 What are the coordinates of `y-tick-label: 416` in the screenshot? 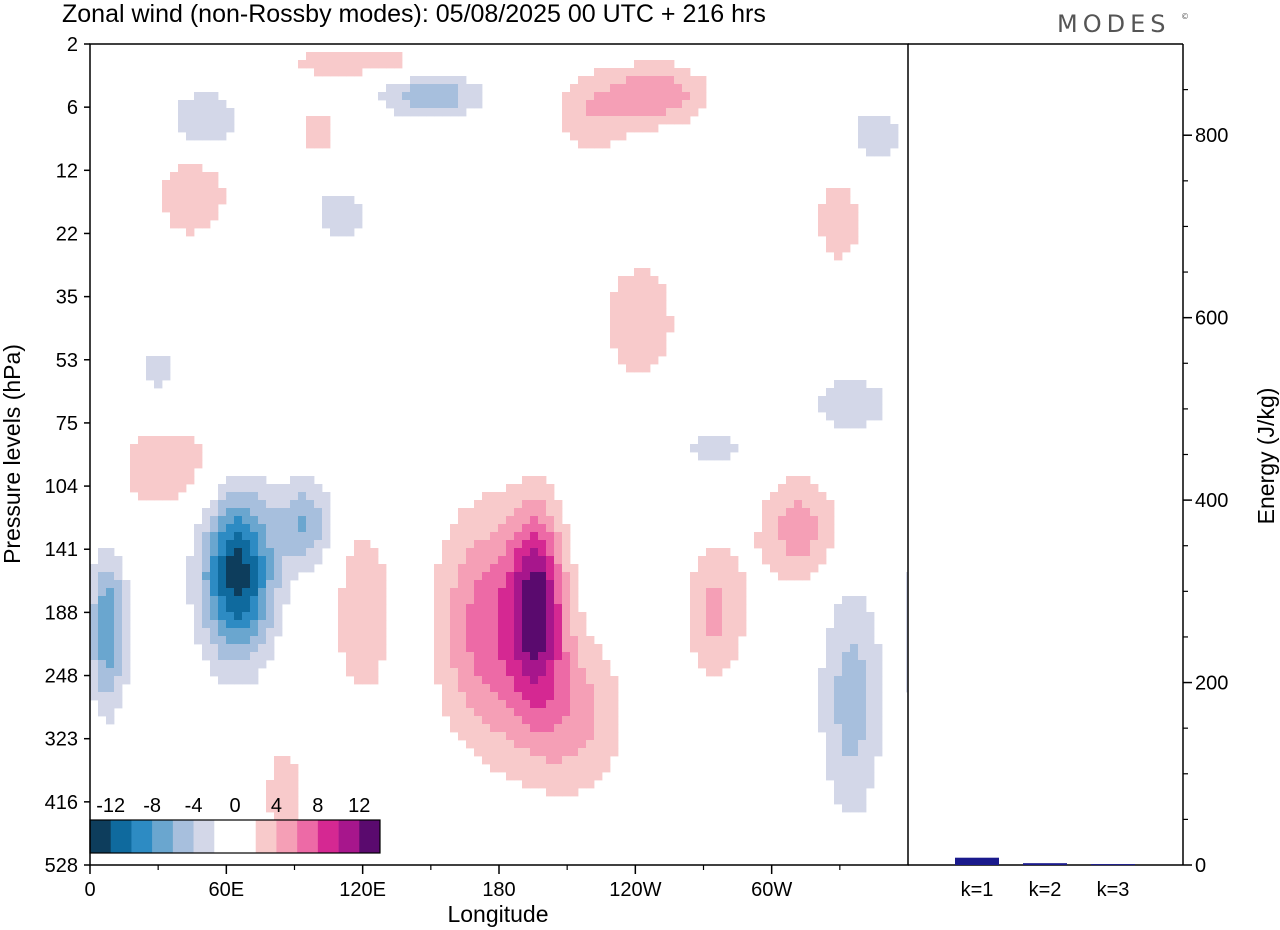 It's located at (61, 803).